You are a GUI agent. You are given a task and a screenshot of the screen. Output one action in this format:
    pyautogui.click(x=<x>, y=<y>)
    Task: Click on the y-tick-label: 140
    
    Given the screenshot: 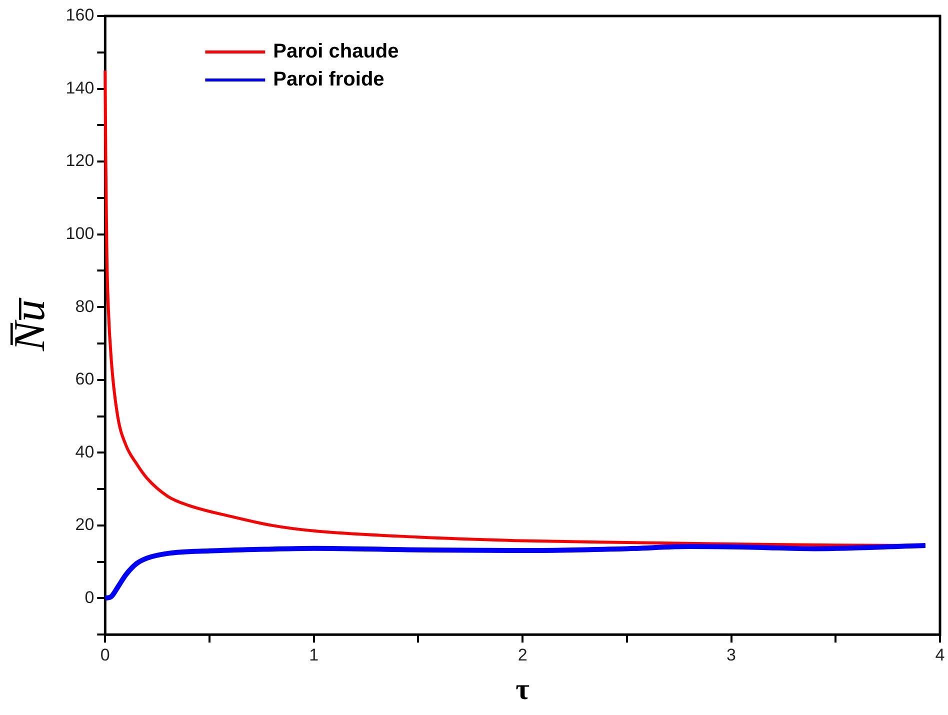 What is the action you would take?
    pyautogui.click(x=80, y=88)
    